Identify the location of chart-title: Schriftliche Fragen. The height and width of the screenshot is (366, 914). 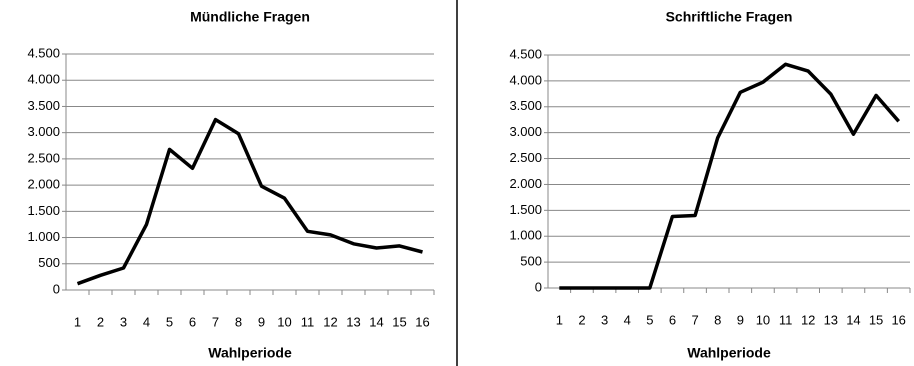
(729, 17).